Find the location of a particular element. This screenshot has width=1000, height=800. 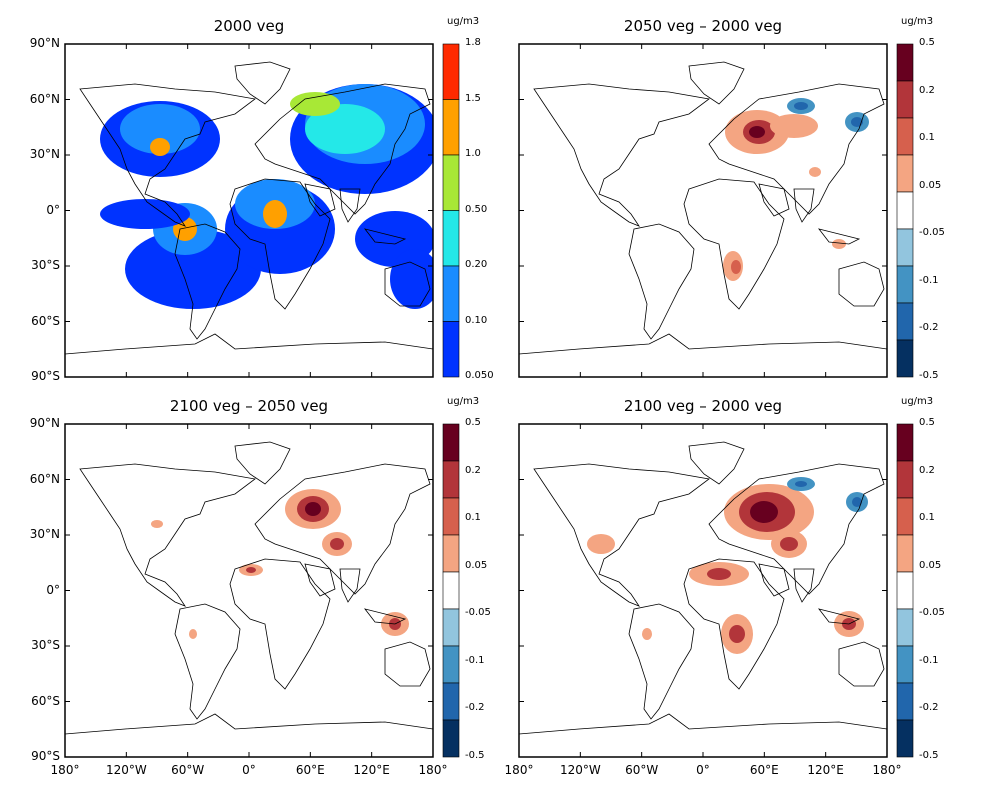

longitude-label: 0° is located at coordinates (249, 770).